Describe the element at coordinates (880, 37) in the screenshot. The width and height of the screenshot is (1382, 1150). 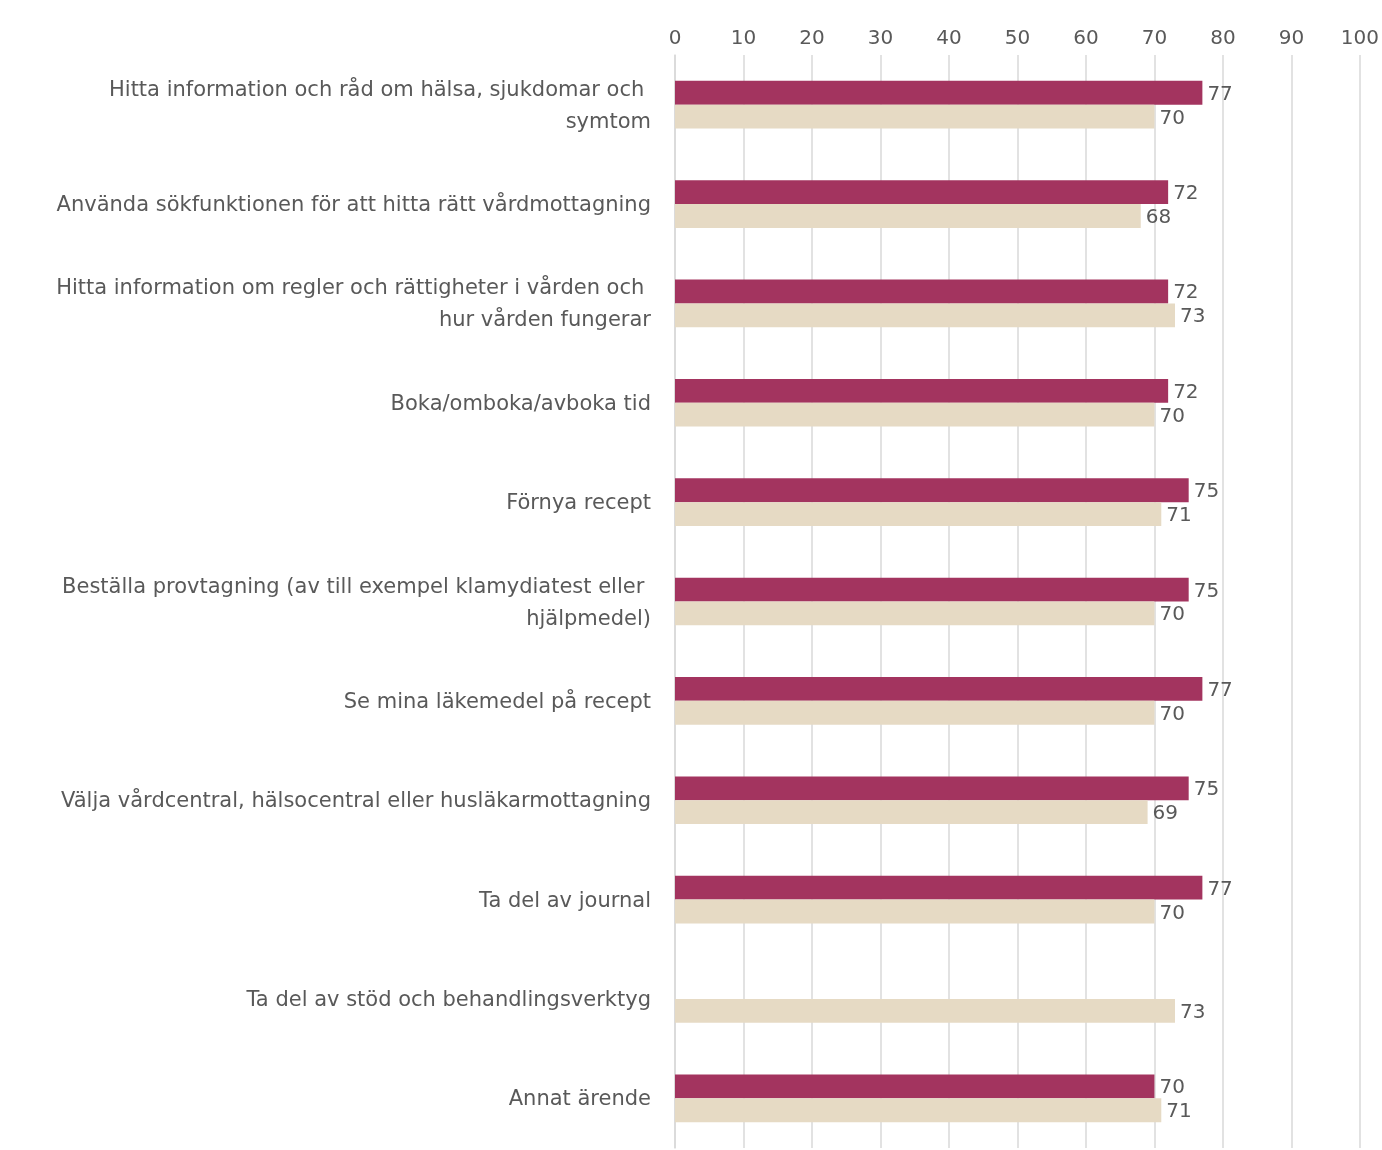
I see `x-tick-label: 30` at that location.